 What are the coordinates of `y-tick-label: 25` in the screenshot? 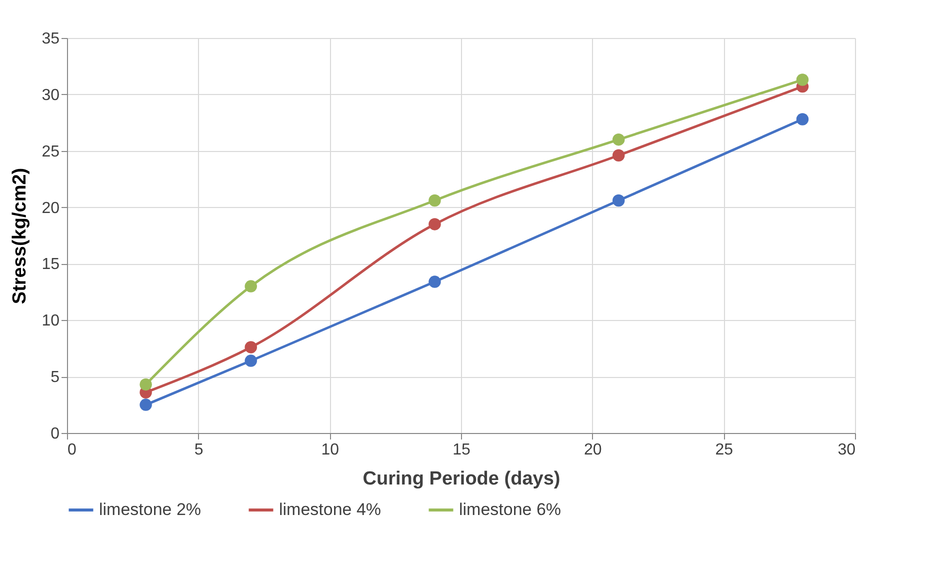 It's located at (51, 151).